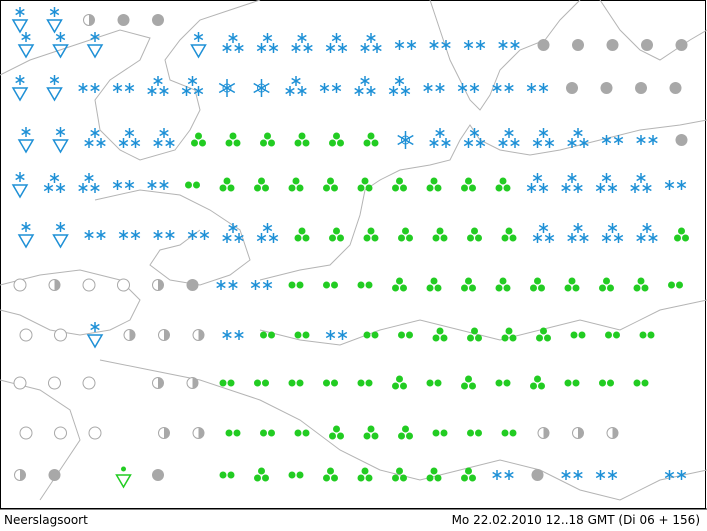 This screenshot has width=707, height=531. What do you see at coordinates (123, 477) in the screenshot?
I see `rain-shower` at bounding box center [123, 477].